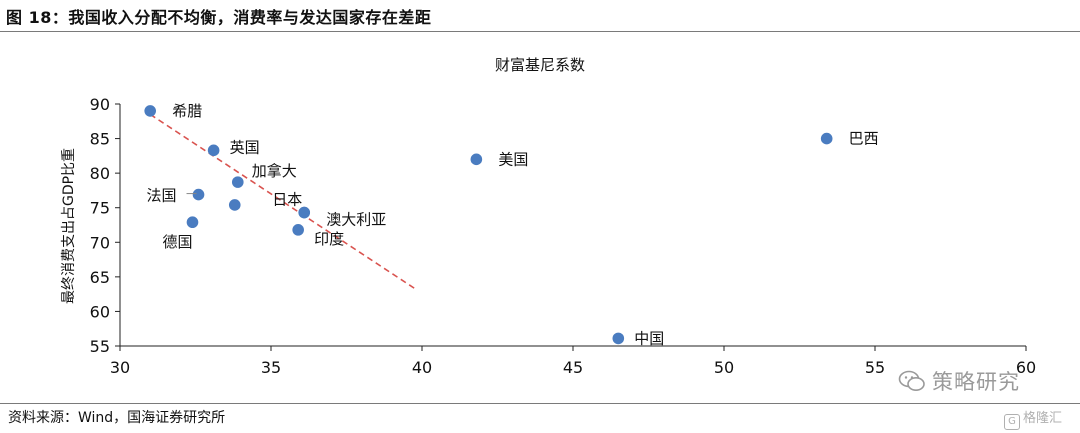  What do you see at coordinates (513, 159) in the screenshot?
I see `point-label: 美国` at bounding box center [513, 159].